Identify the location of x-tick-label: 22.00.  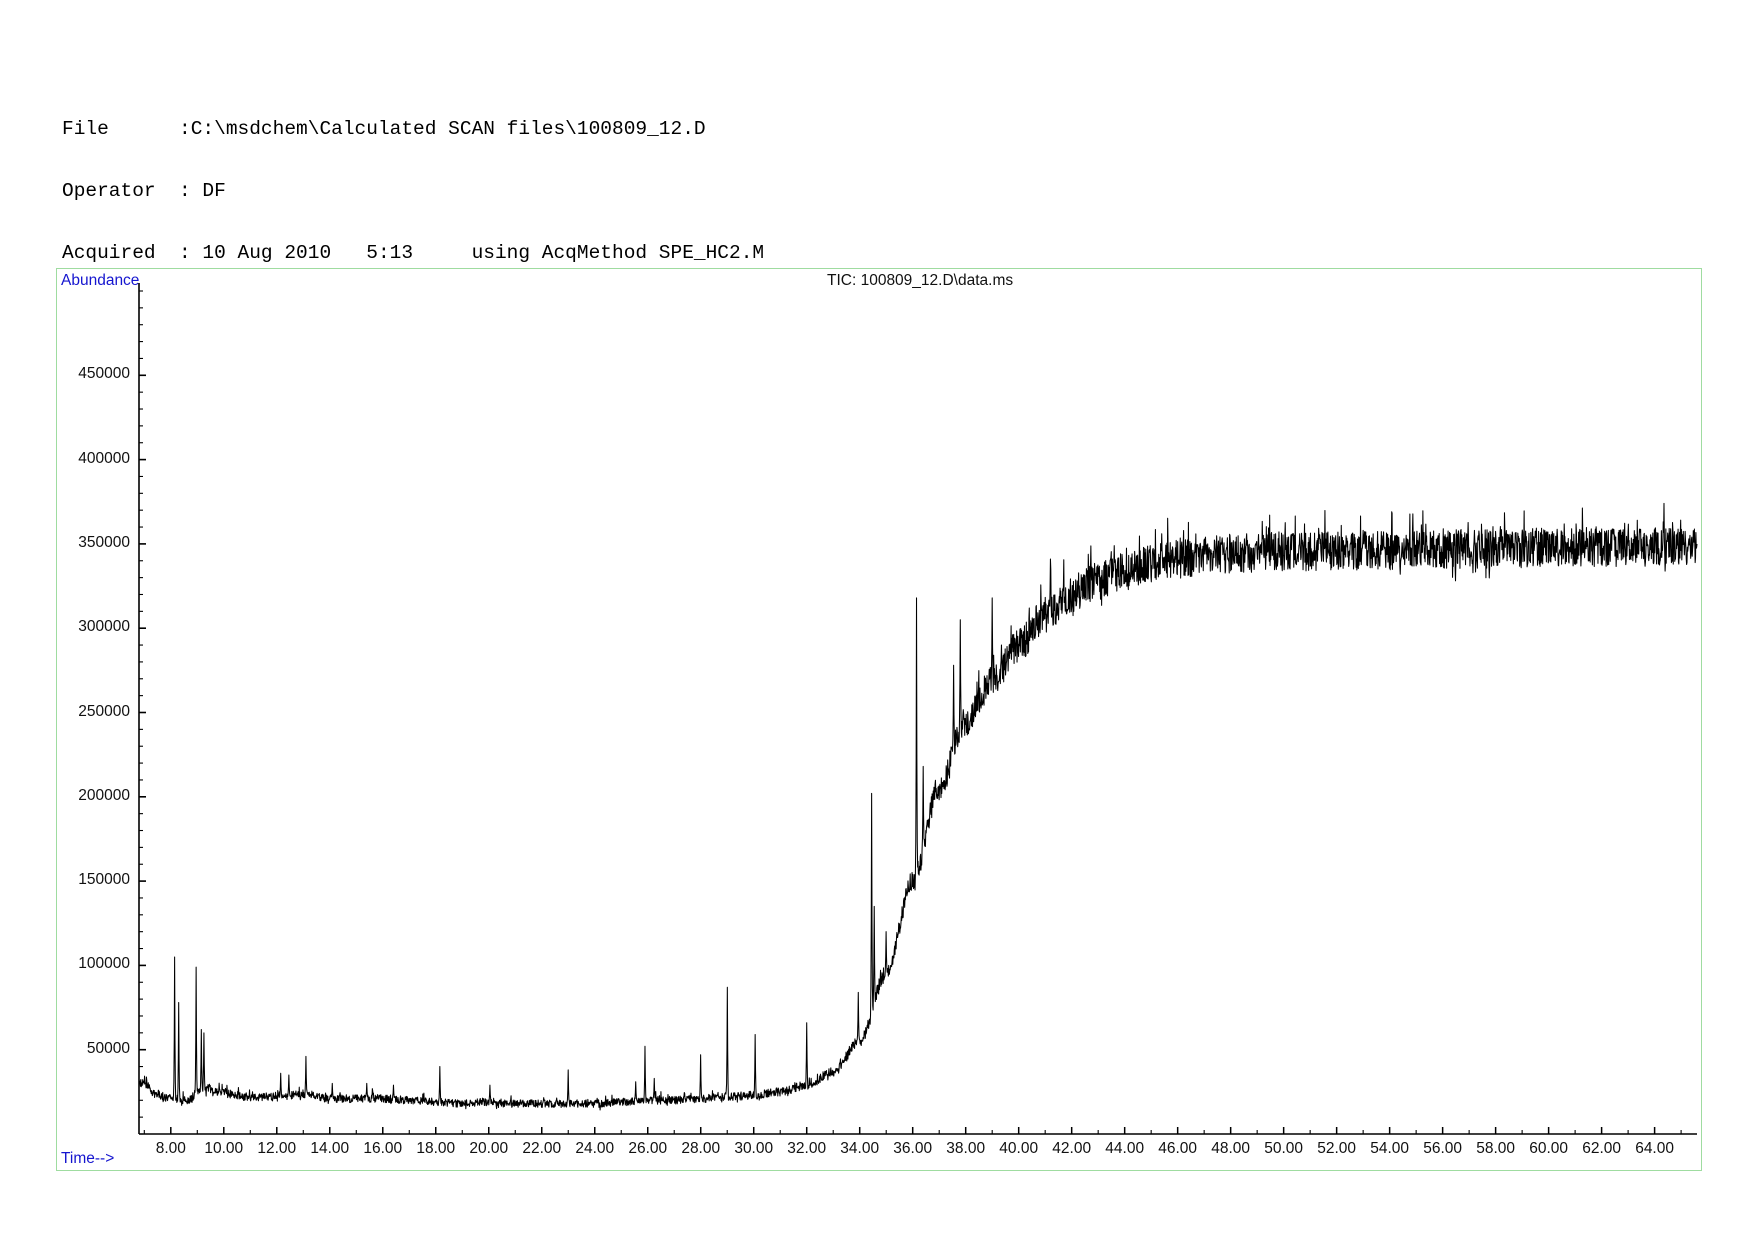
(542, 1148).